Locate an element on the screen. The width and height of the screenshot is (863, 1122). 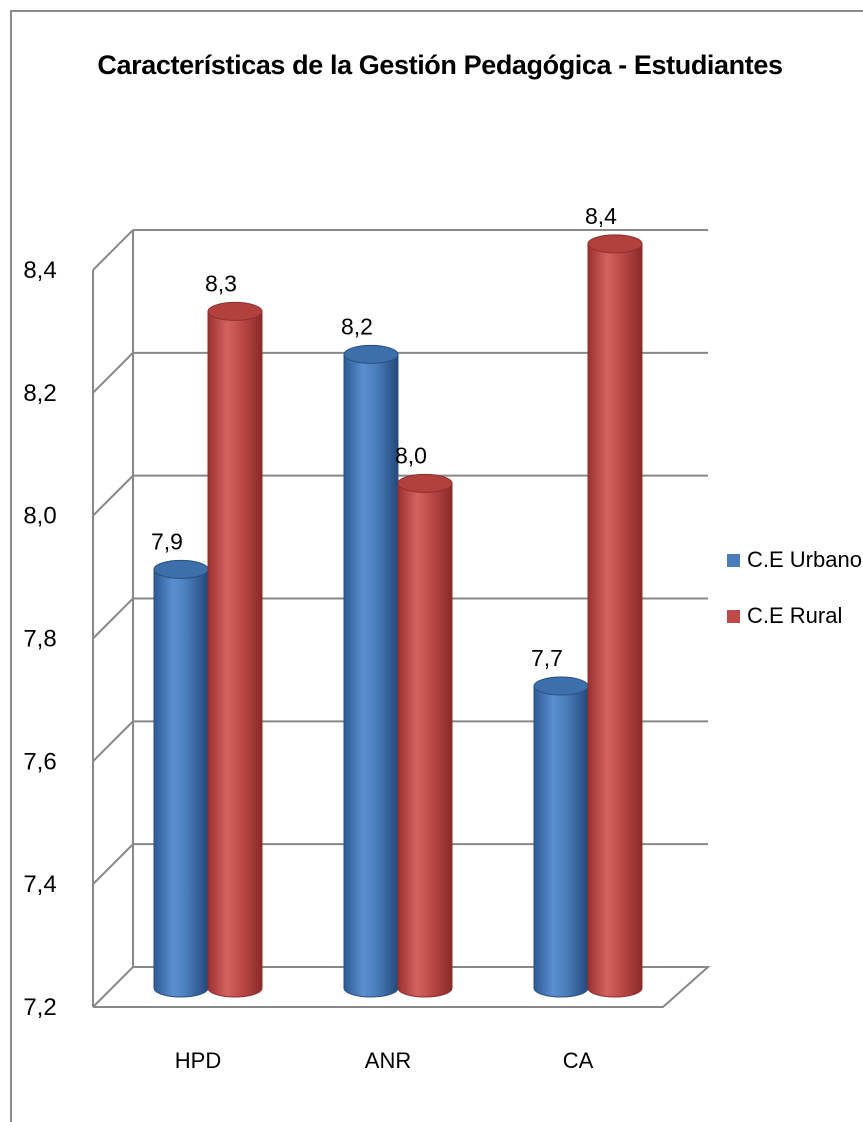
data-label: 8,2 is located at coordinates (357, 326).